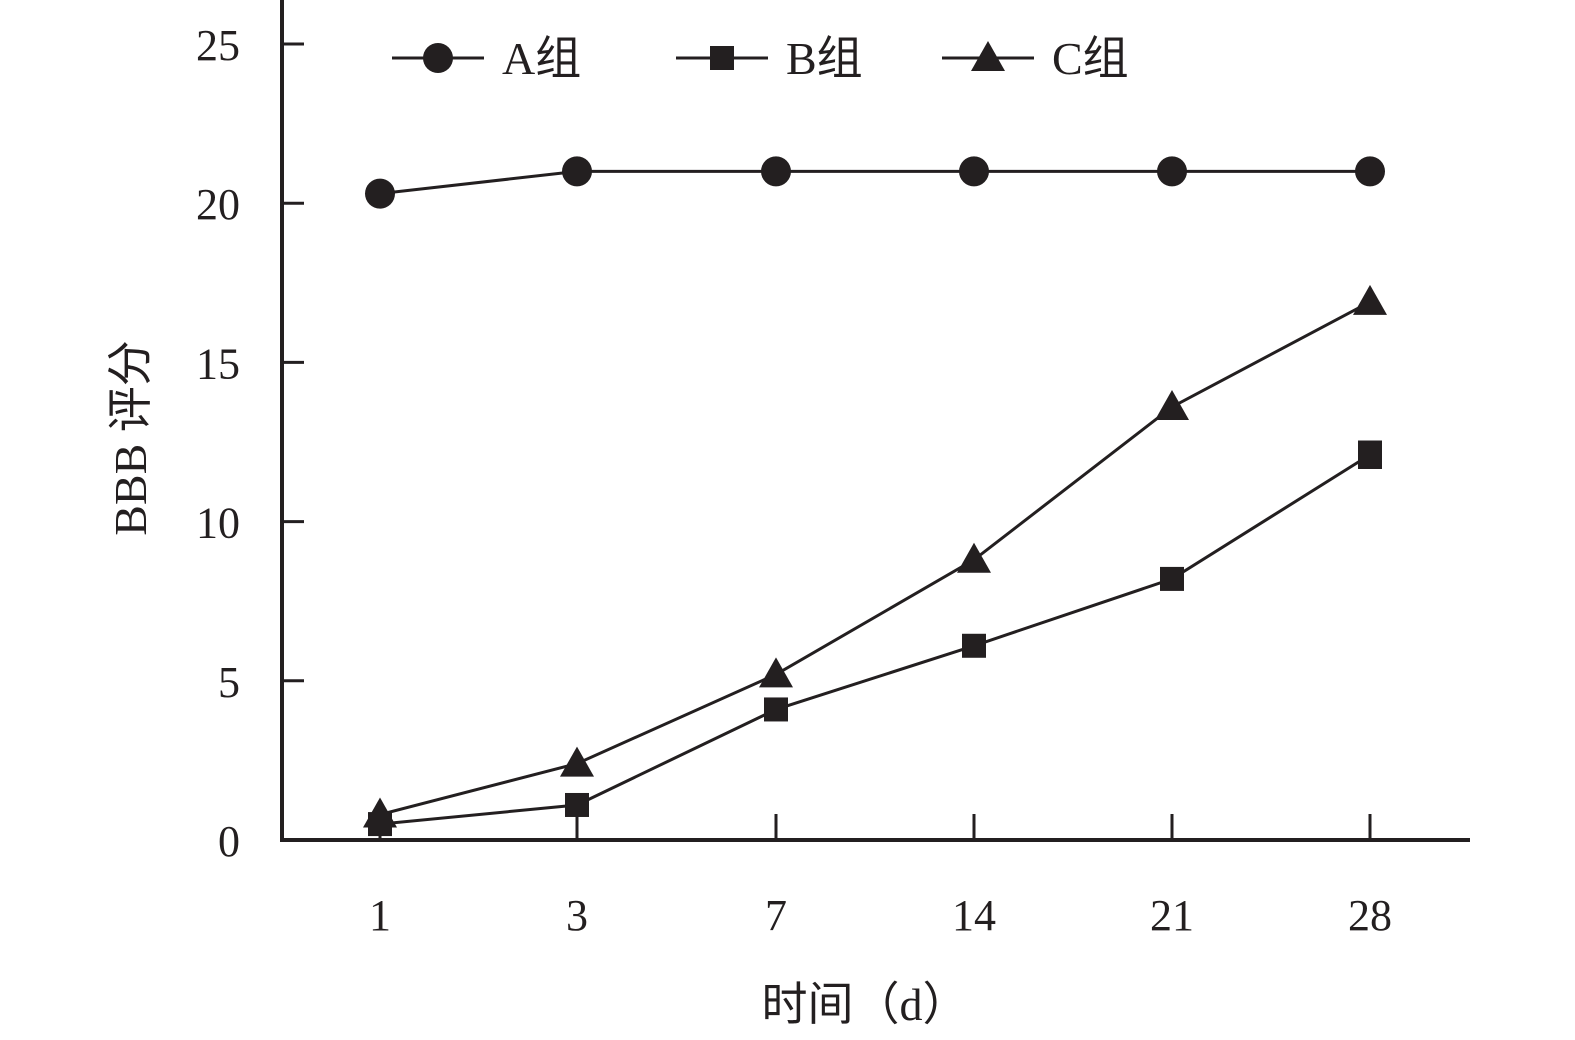 Image resolution: width=1575 pixels, height=1040 pixels. I want to click on legend-item-3: C组, so click(1035, 58).